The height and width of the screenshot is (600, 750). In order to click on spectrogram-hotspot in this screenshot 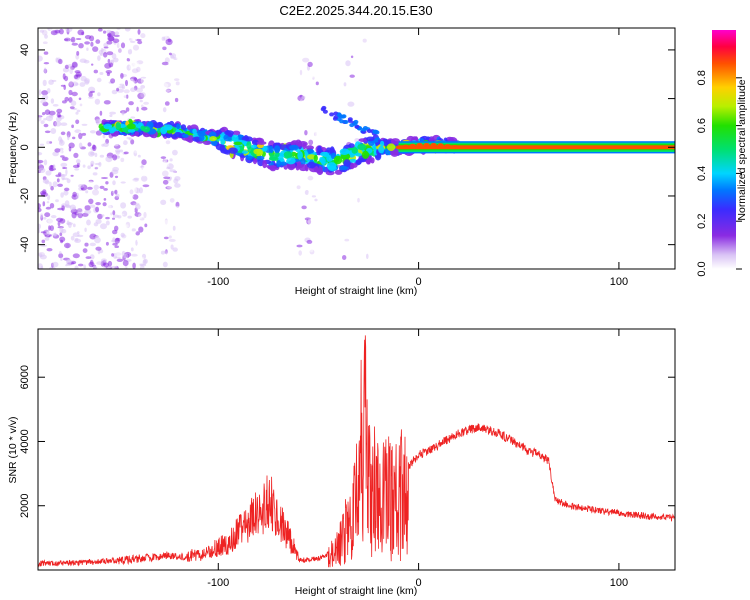, I will do `click(447, 146)`.